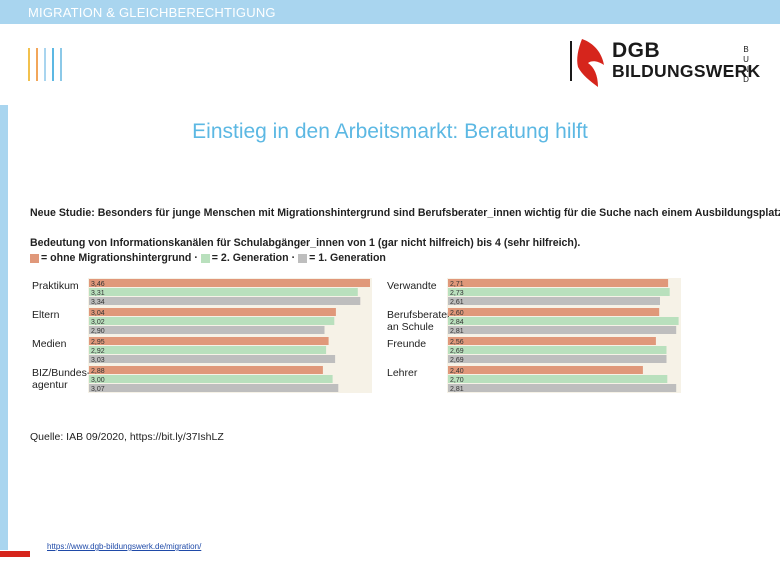 This screenshot has height=585, width=780. Describe the element at coordinates (457, 313) in the screenshot. I see `bar-value-label: 2,60` at that location.